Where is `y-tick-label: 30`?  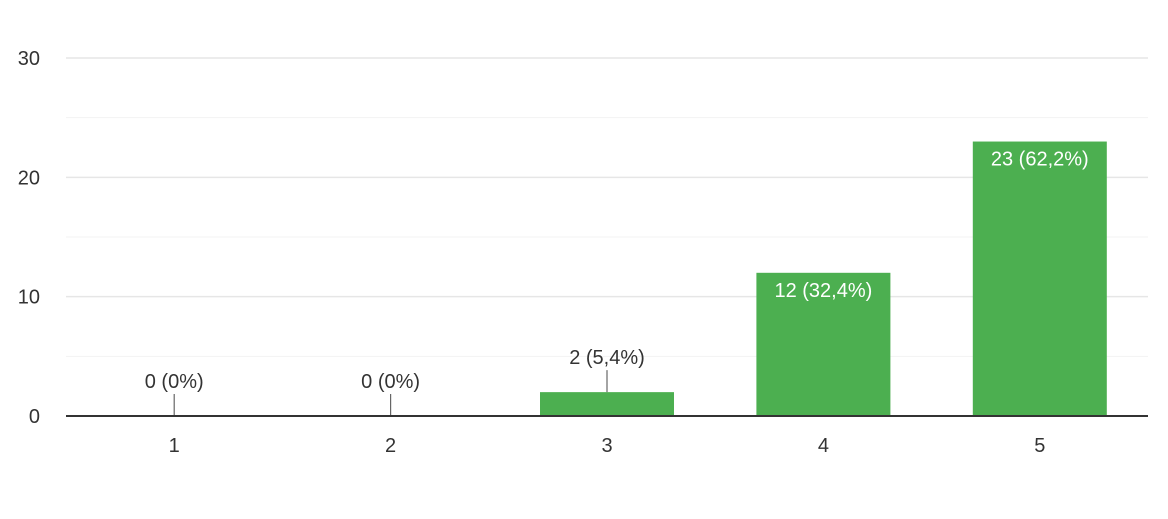 y-tick-label: 30 is located at coordinates (29, 59).